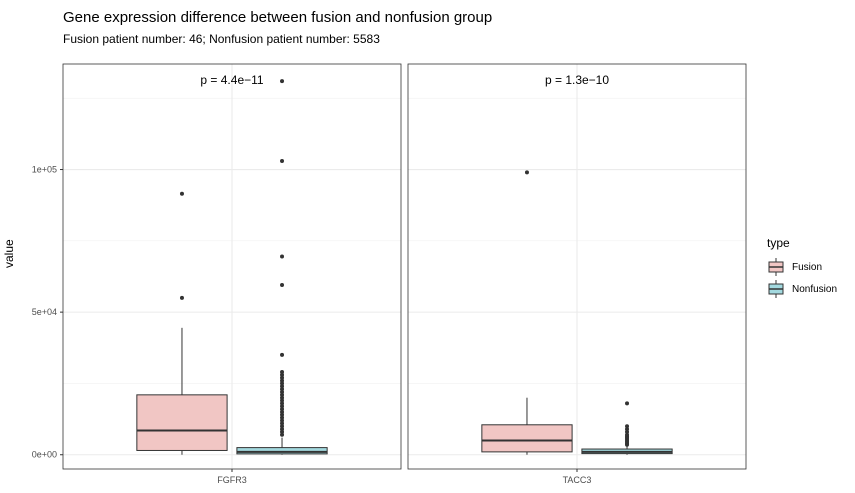 This screenshot has height=493, width=855. Describe the element at coordinates (815, 289) in the screenshot. I see `legend-label-nonfusion: Nonfusion` at that location.